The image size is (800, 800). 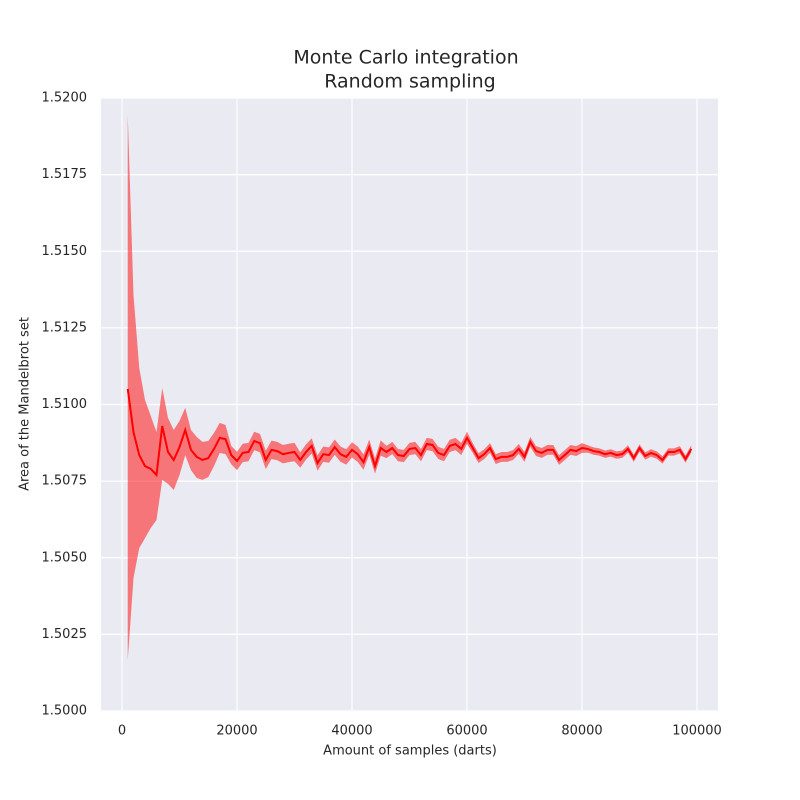 I want to click on x-axis-label: Amount of samples (darts), so click(x=410, y=751).